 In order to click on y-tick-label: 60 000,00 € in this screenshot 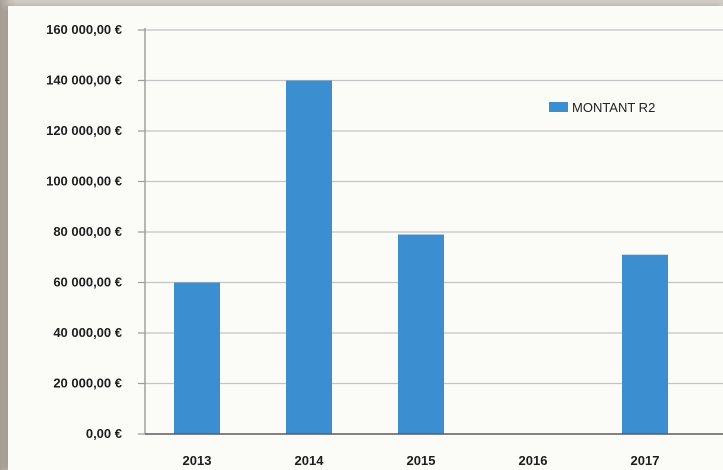, I will do `click(87, 282)`.